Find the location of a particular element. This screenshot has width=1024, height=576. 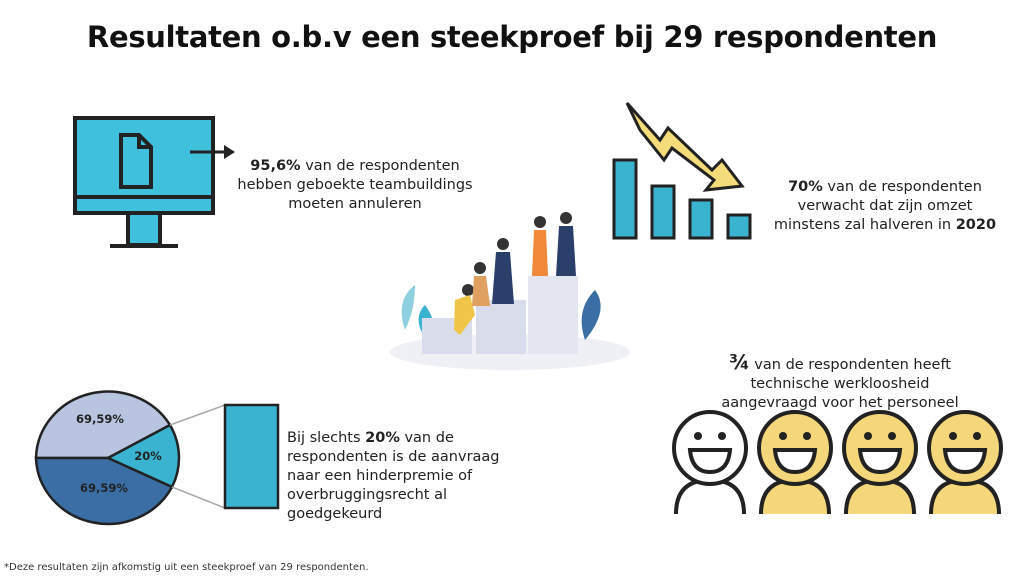

text: Bij slechts is located at coordinates (326, 438).